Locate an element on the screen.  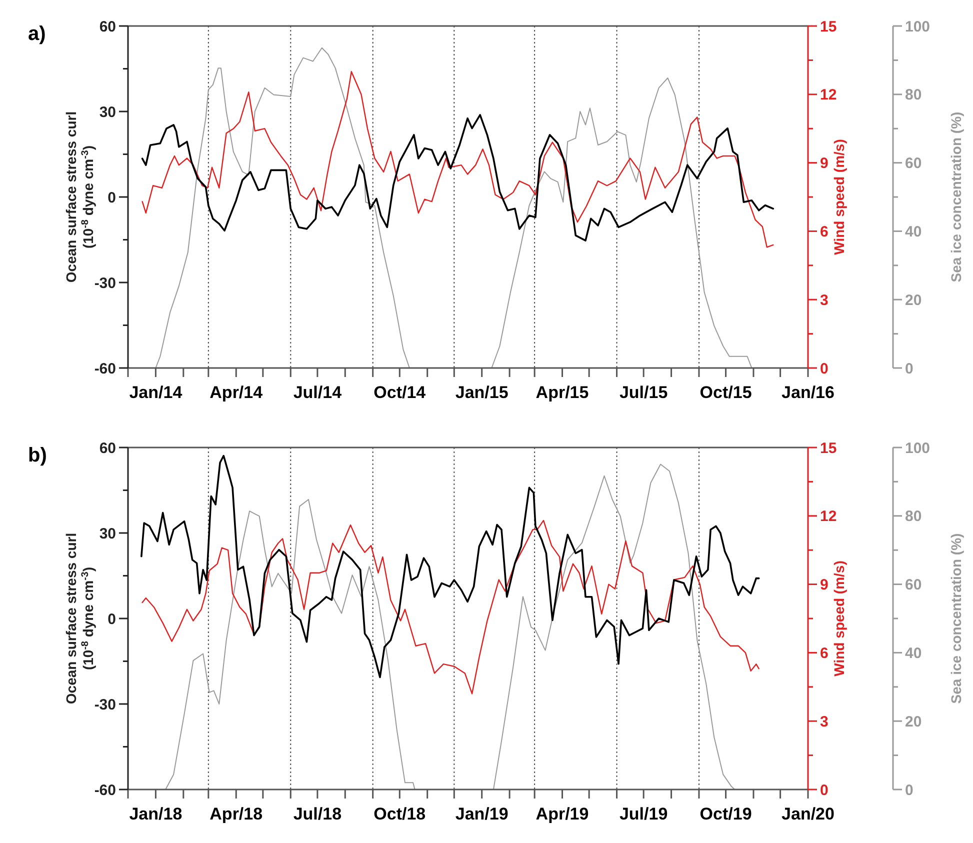
x-tick-label: Oct/14 is located at coordinates (400, 392).